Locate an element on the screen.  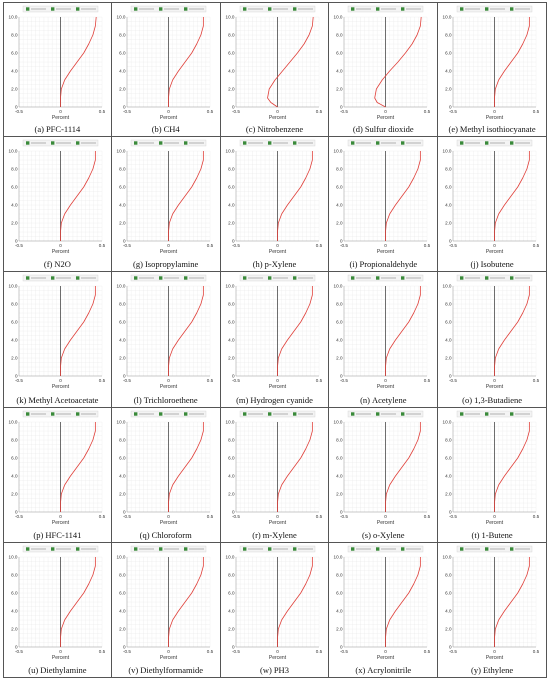
panel-letter: (g) is located at coordinates (138, 264).